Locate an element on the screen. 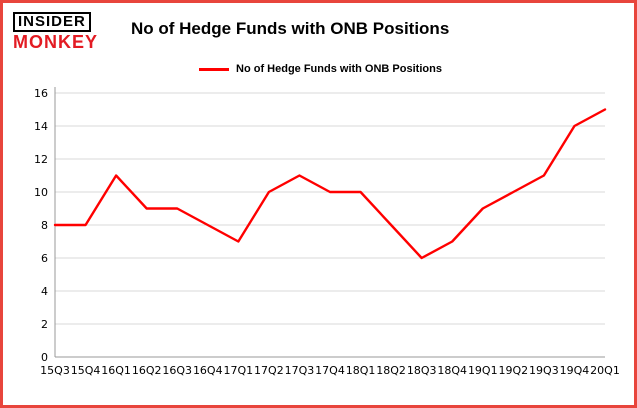 The width and height of the screenshot is (637, 408). y-tick-label: 6 is located at coordinates (44, 258).